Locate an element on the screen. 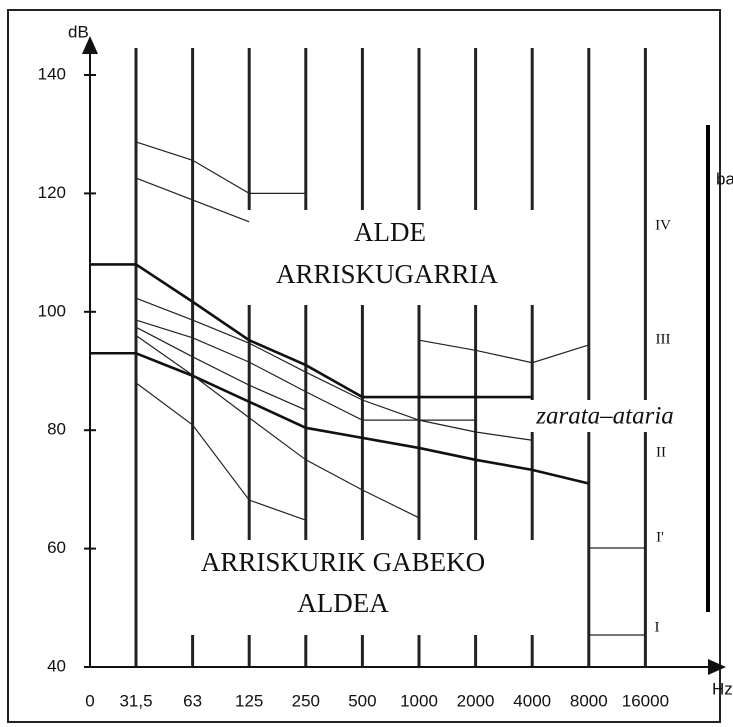 This screenshot has height=727, width=733. y-tick-label: 60 is located at coordinates (56, 547).